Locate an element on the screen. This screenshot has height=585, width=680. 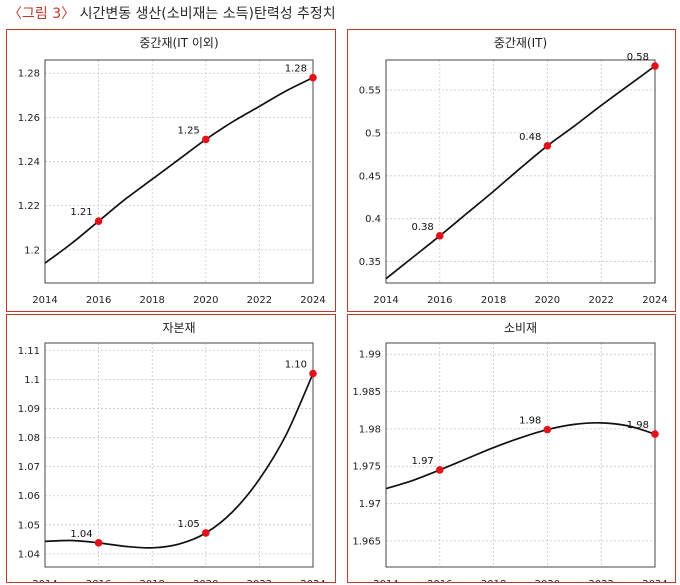
y-tick-label: 1.26 is located at coordinates (29, 118).